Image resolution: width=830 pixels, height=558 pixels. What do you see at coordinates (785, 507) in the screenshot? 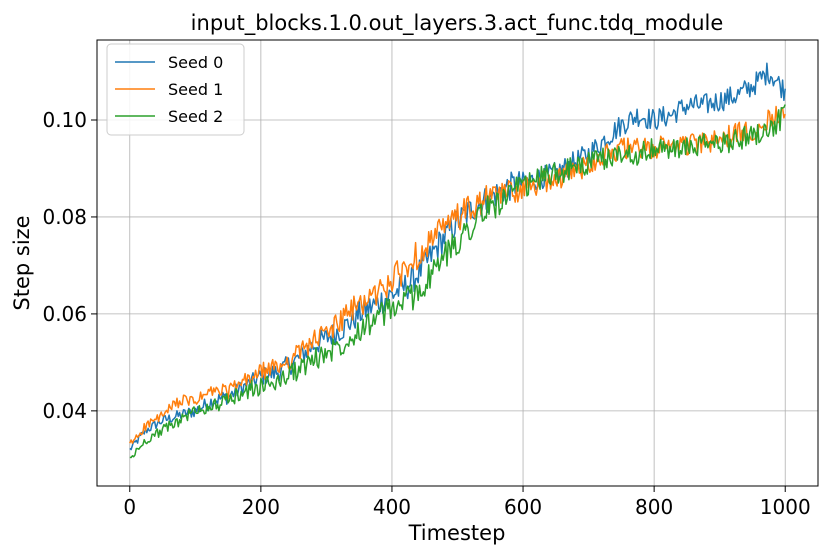
I see `x-tick-label: 1000` at bounding box center [785, 507].